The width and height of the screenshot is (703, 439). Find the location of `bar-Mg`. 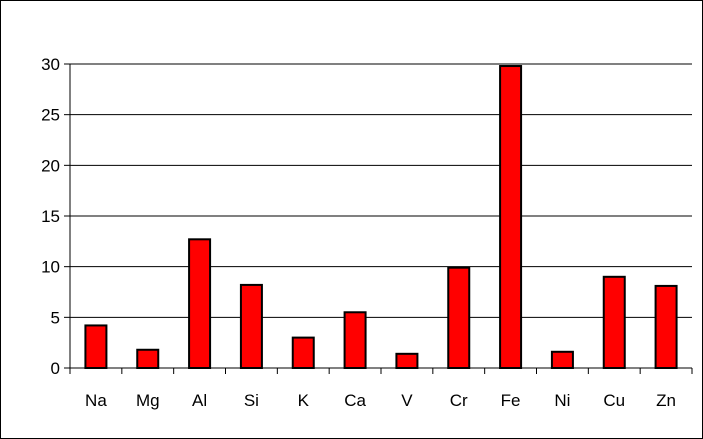

bar-Mg is located at coordinates (148, 359).